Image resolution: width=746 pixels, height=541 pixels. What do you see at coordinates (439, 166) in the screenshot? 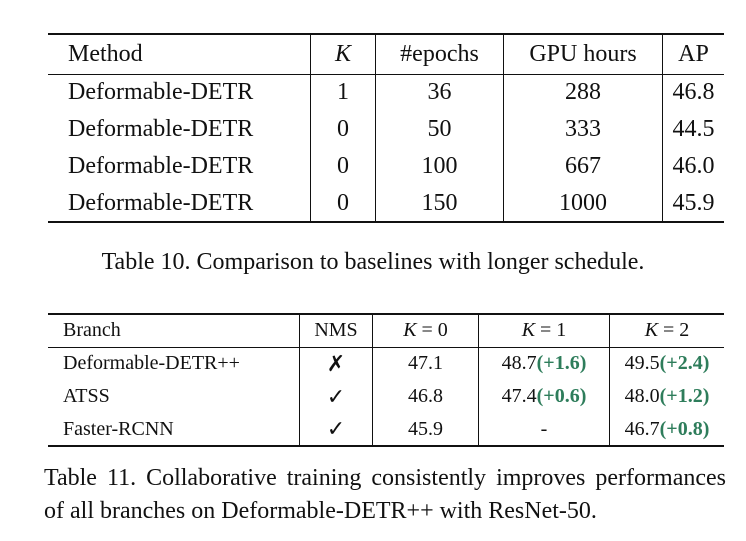
I see `cell-epochs: 100` at bounding box center [439, 166].